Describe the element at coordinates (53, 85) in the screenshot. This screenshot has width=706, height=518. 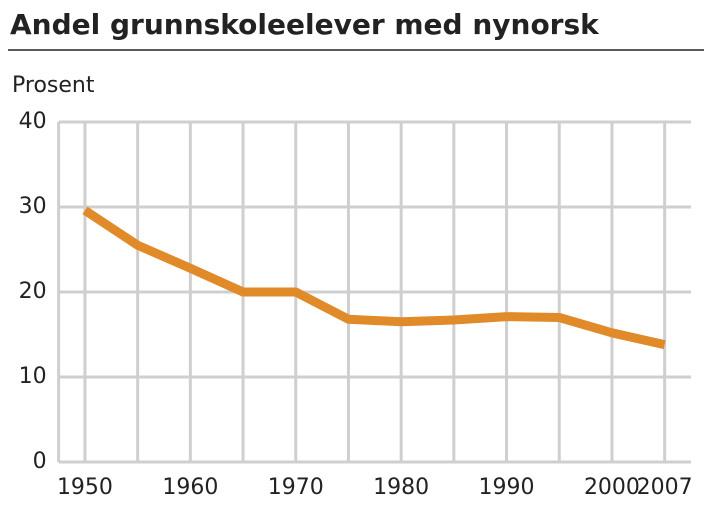
I see `y-axis-label: Prosent` at that location.